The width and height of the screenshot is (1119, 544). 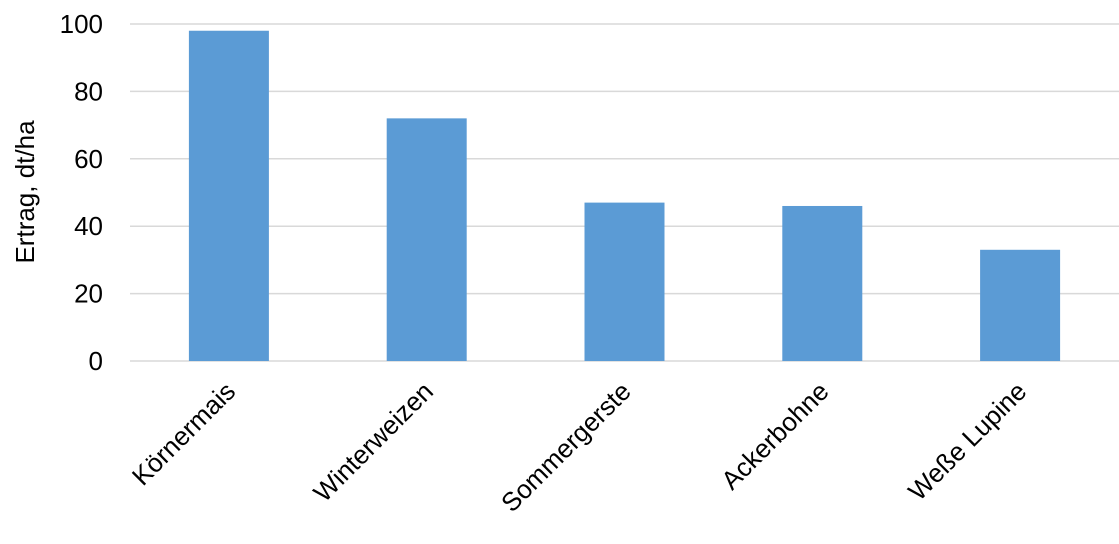 What do you see at coordinates (373, 442) in the screenshot?
I see `x-tick-label: Winterweizen` at bounding box center [373, 442].